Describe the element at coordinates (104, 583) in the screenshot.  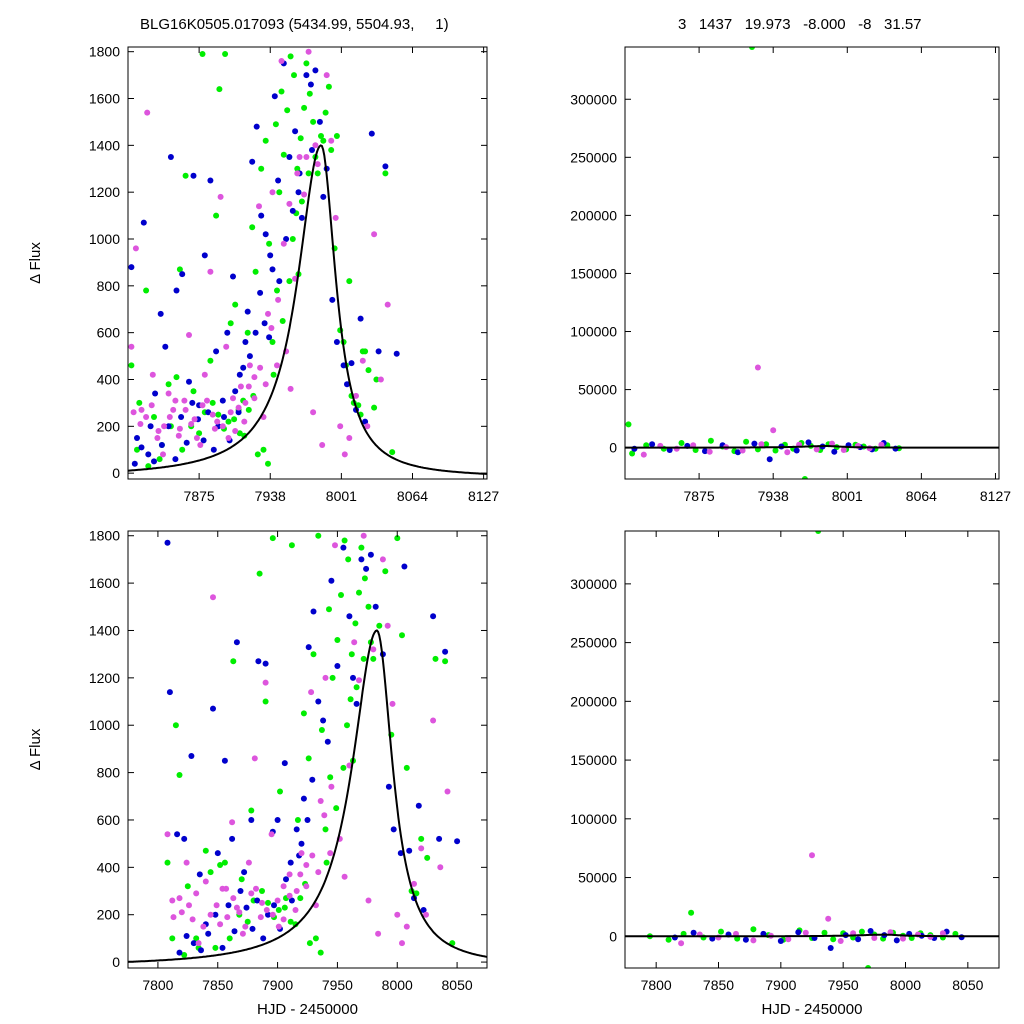
I see `y-tick-label: 1600` at that location.